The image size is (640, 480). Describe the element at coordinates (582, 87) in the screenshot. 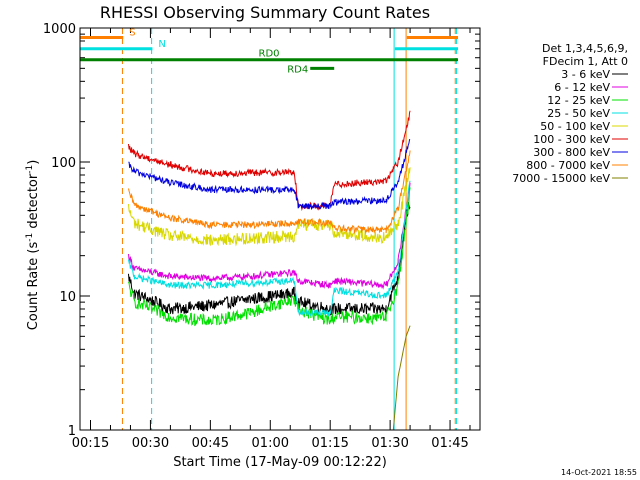

I see `legend-label: 6 - 12 keV` at that location.